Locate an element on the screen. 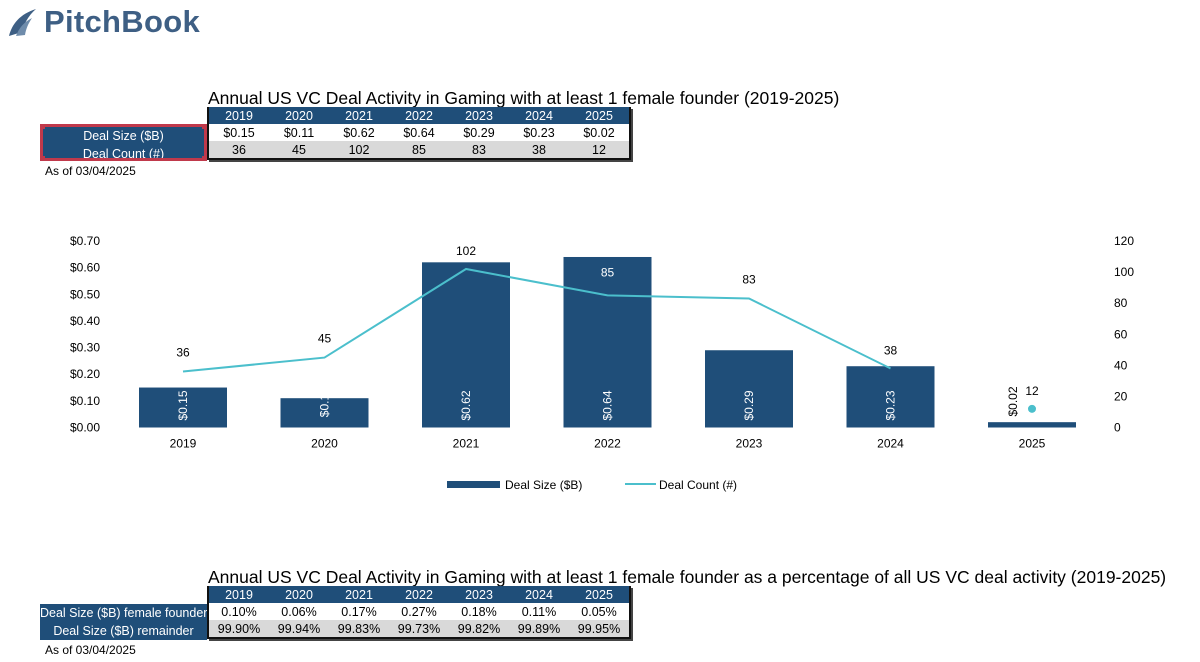  bar-data-label: $0.15 is located at coordinates (183, 405).